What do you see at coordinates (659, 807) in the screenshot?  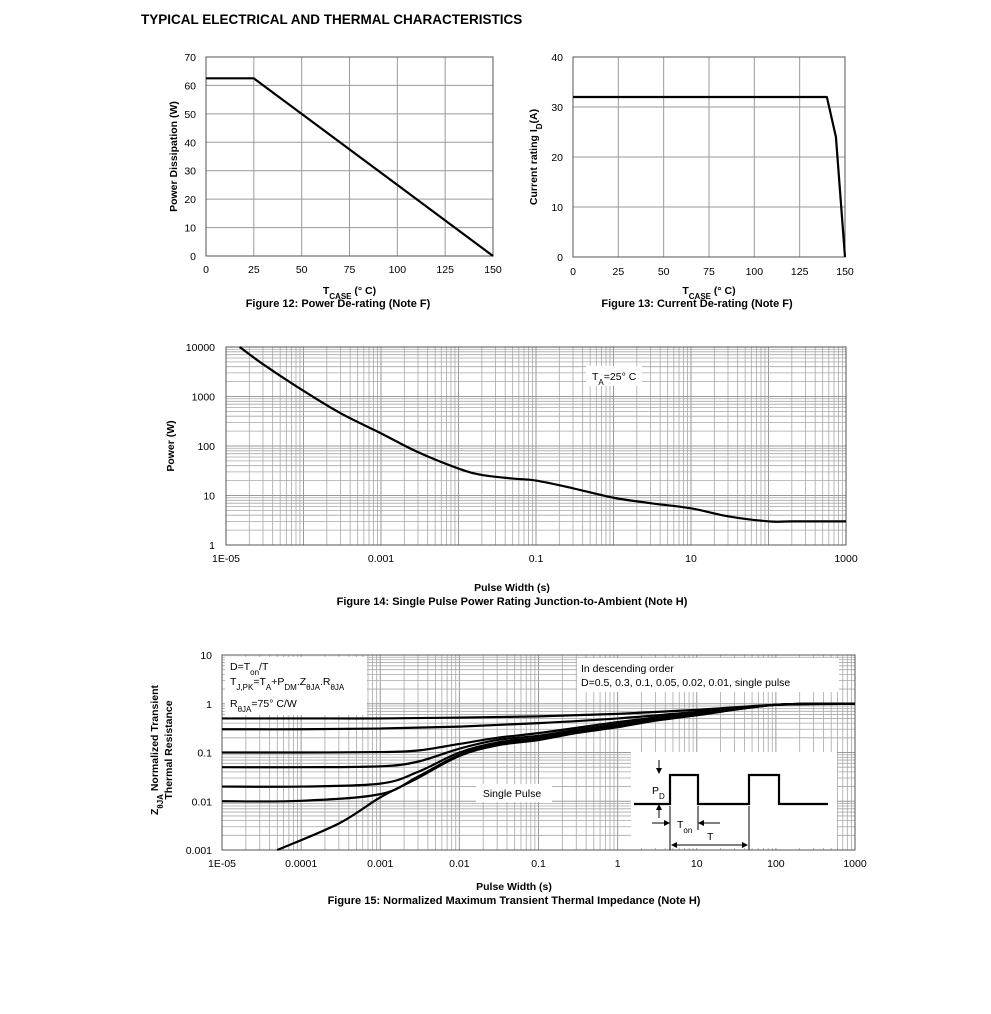 I see `pd-arrowhead-bottom` at bounding box center [659, 807].